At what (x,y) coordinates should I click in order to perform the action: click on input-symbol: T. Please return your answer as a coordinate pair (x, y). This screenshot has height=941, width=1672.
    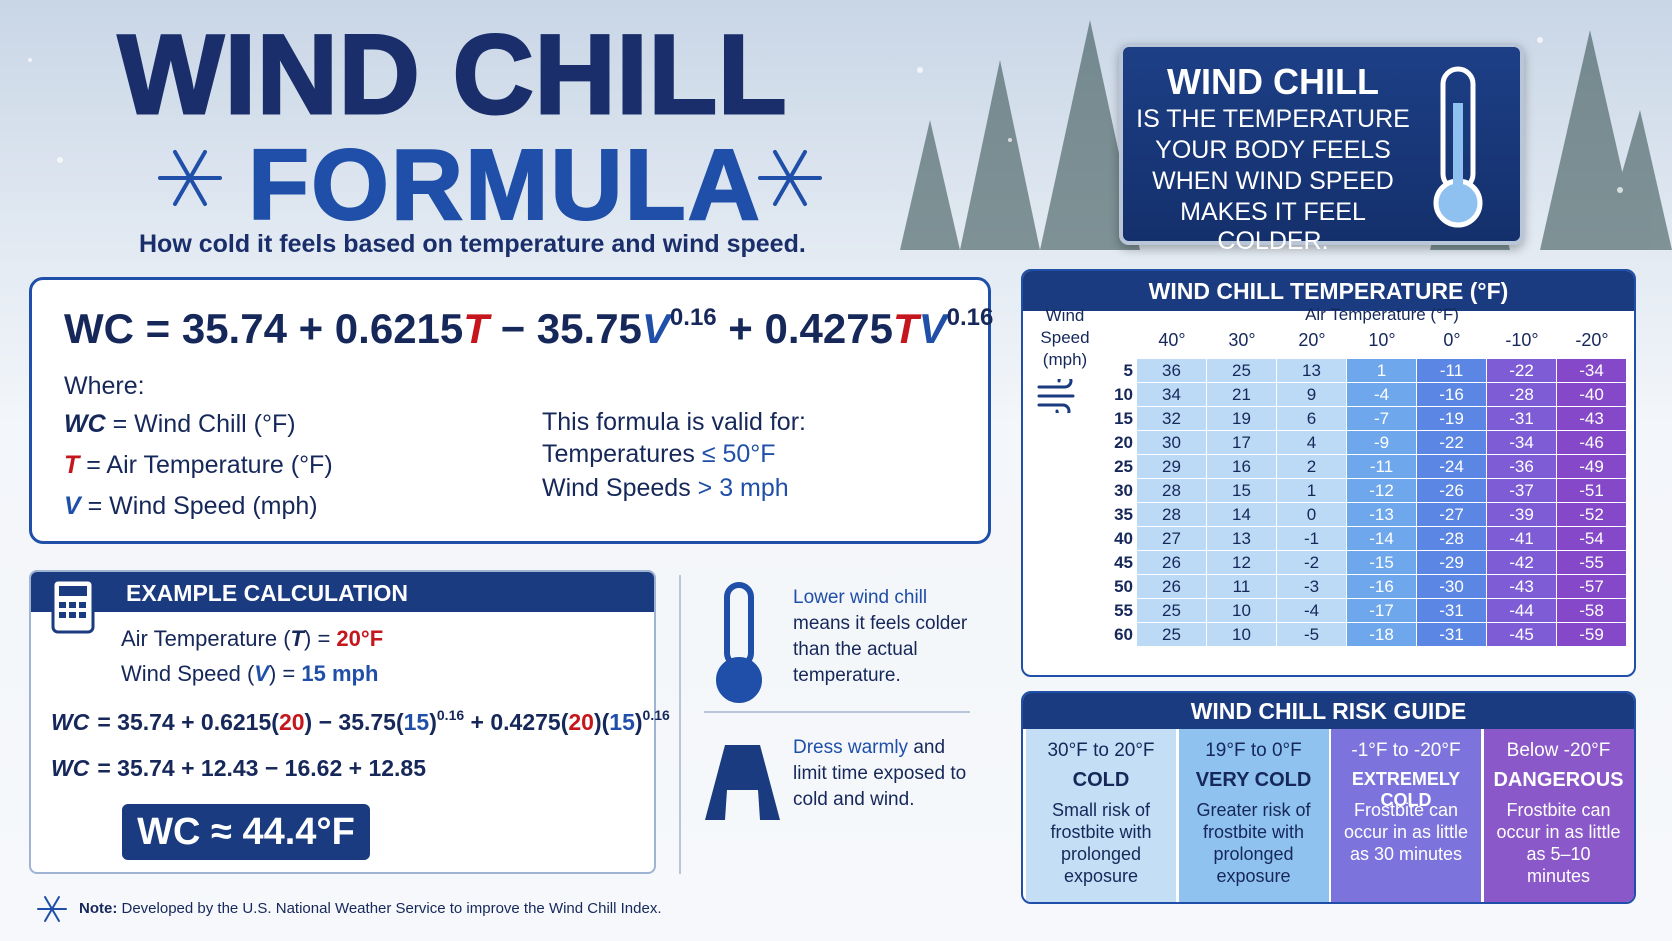
    Looking at the image, I should click on (297, 638).